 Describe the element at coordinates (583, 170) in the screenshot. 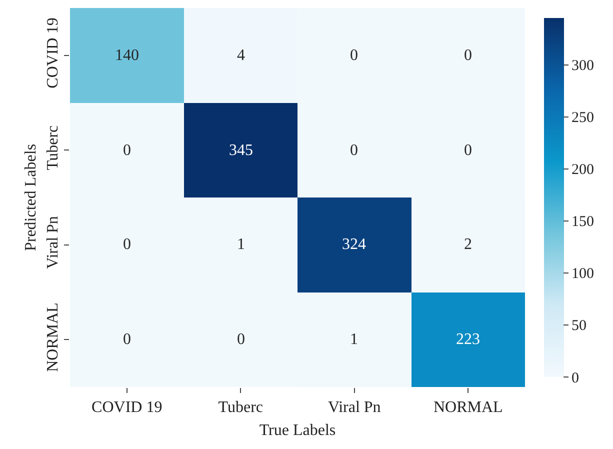

I see `color-bar-label: 200` at that location.